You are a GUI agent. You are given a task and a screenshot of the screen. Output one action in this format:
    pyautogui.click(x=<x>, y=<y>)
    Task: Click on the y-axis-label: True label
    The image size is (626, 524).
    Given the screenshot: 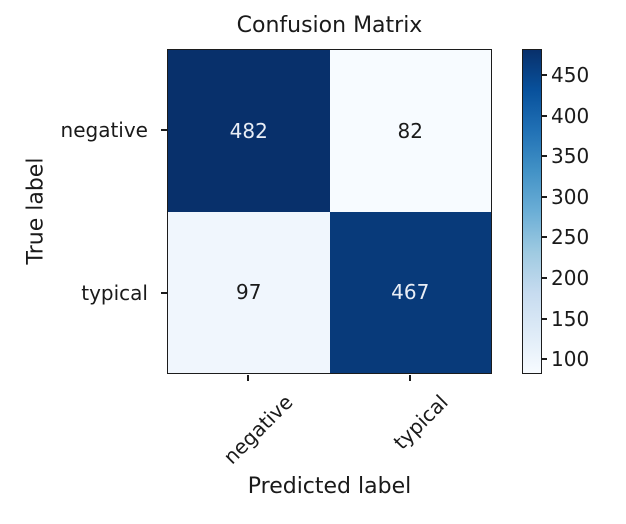 What is the action you would take?
    pyautogui.click(x=36, y=211)
    